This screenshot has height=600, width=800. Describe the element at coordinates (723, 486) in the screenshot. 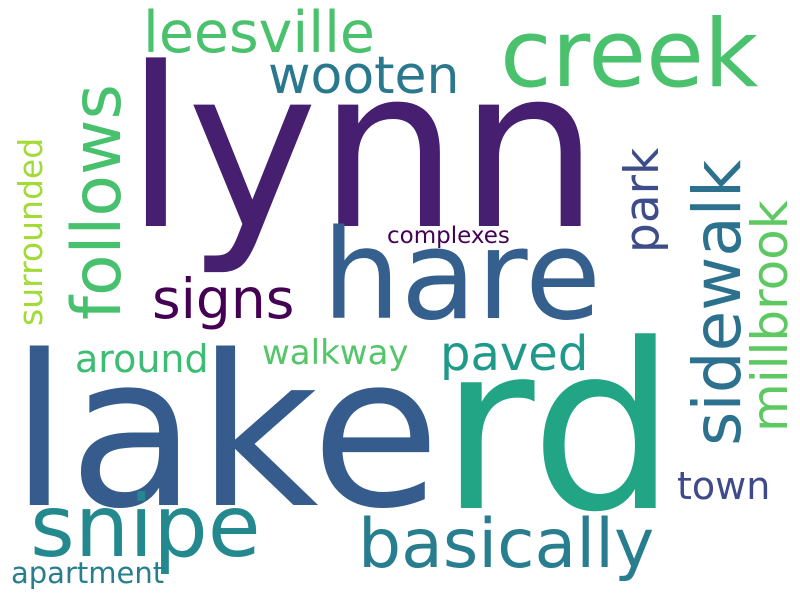

I see `word-town: town` at that location.